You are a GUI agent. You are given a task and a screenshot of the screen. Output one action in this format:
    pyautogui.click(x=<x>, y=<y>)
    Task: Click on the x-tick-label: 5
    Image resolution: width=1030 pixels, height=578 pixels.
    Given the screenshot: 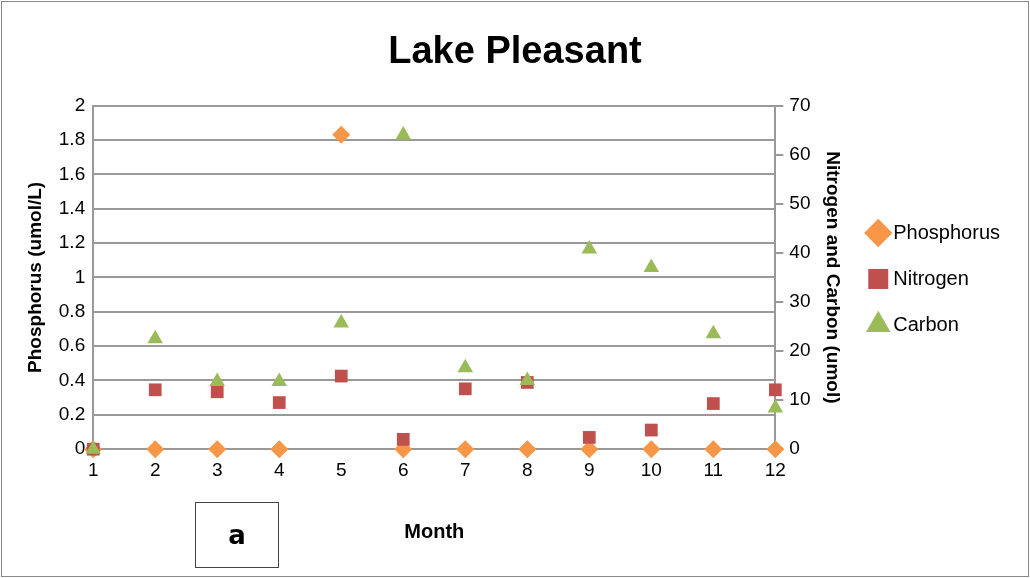 What is the action you would take?
    pyautogui.click(x=341, y=469)
    